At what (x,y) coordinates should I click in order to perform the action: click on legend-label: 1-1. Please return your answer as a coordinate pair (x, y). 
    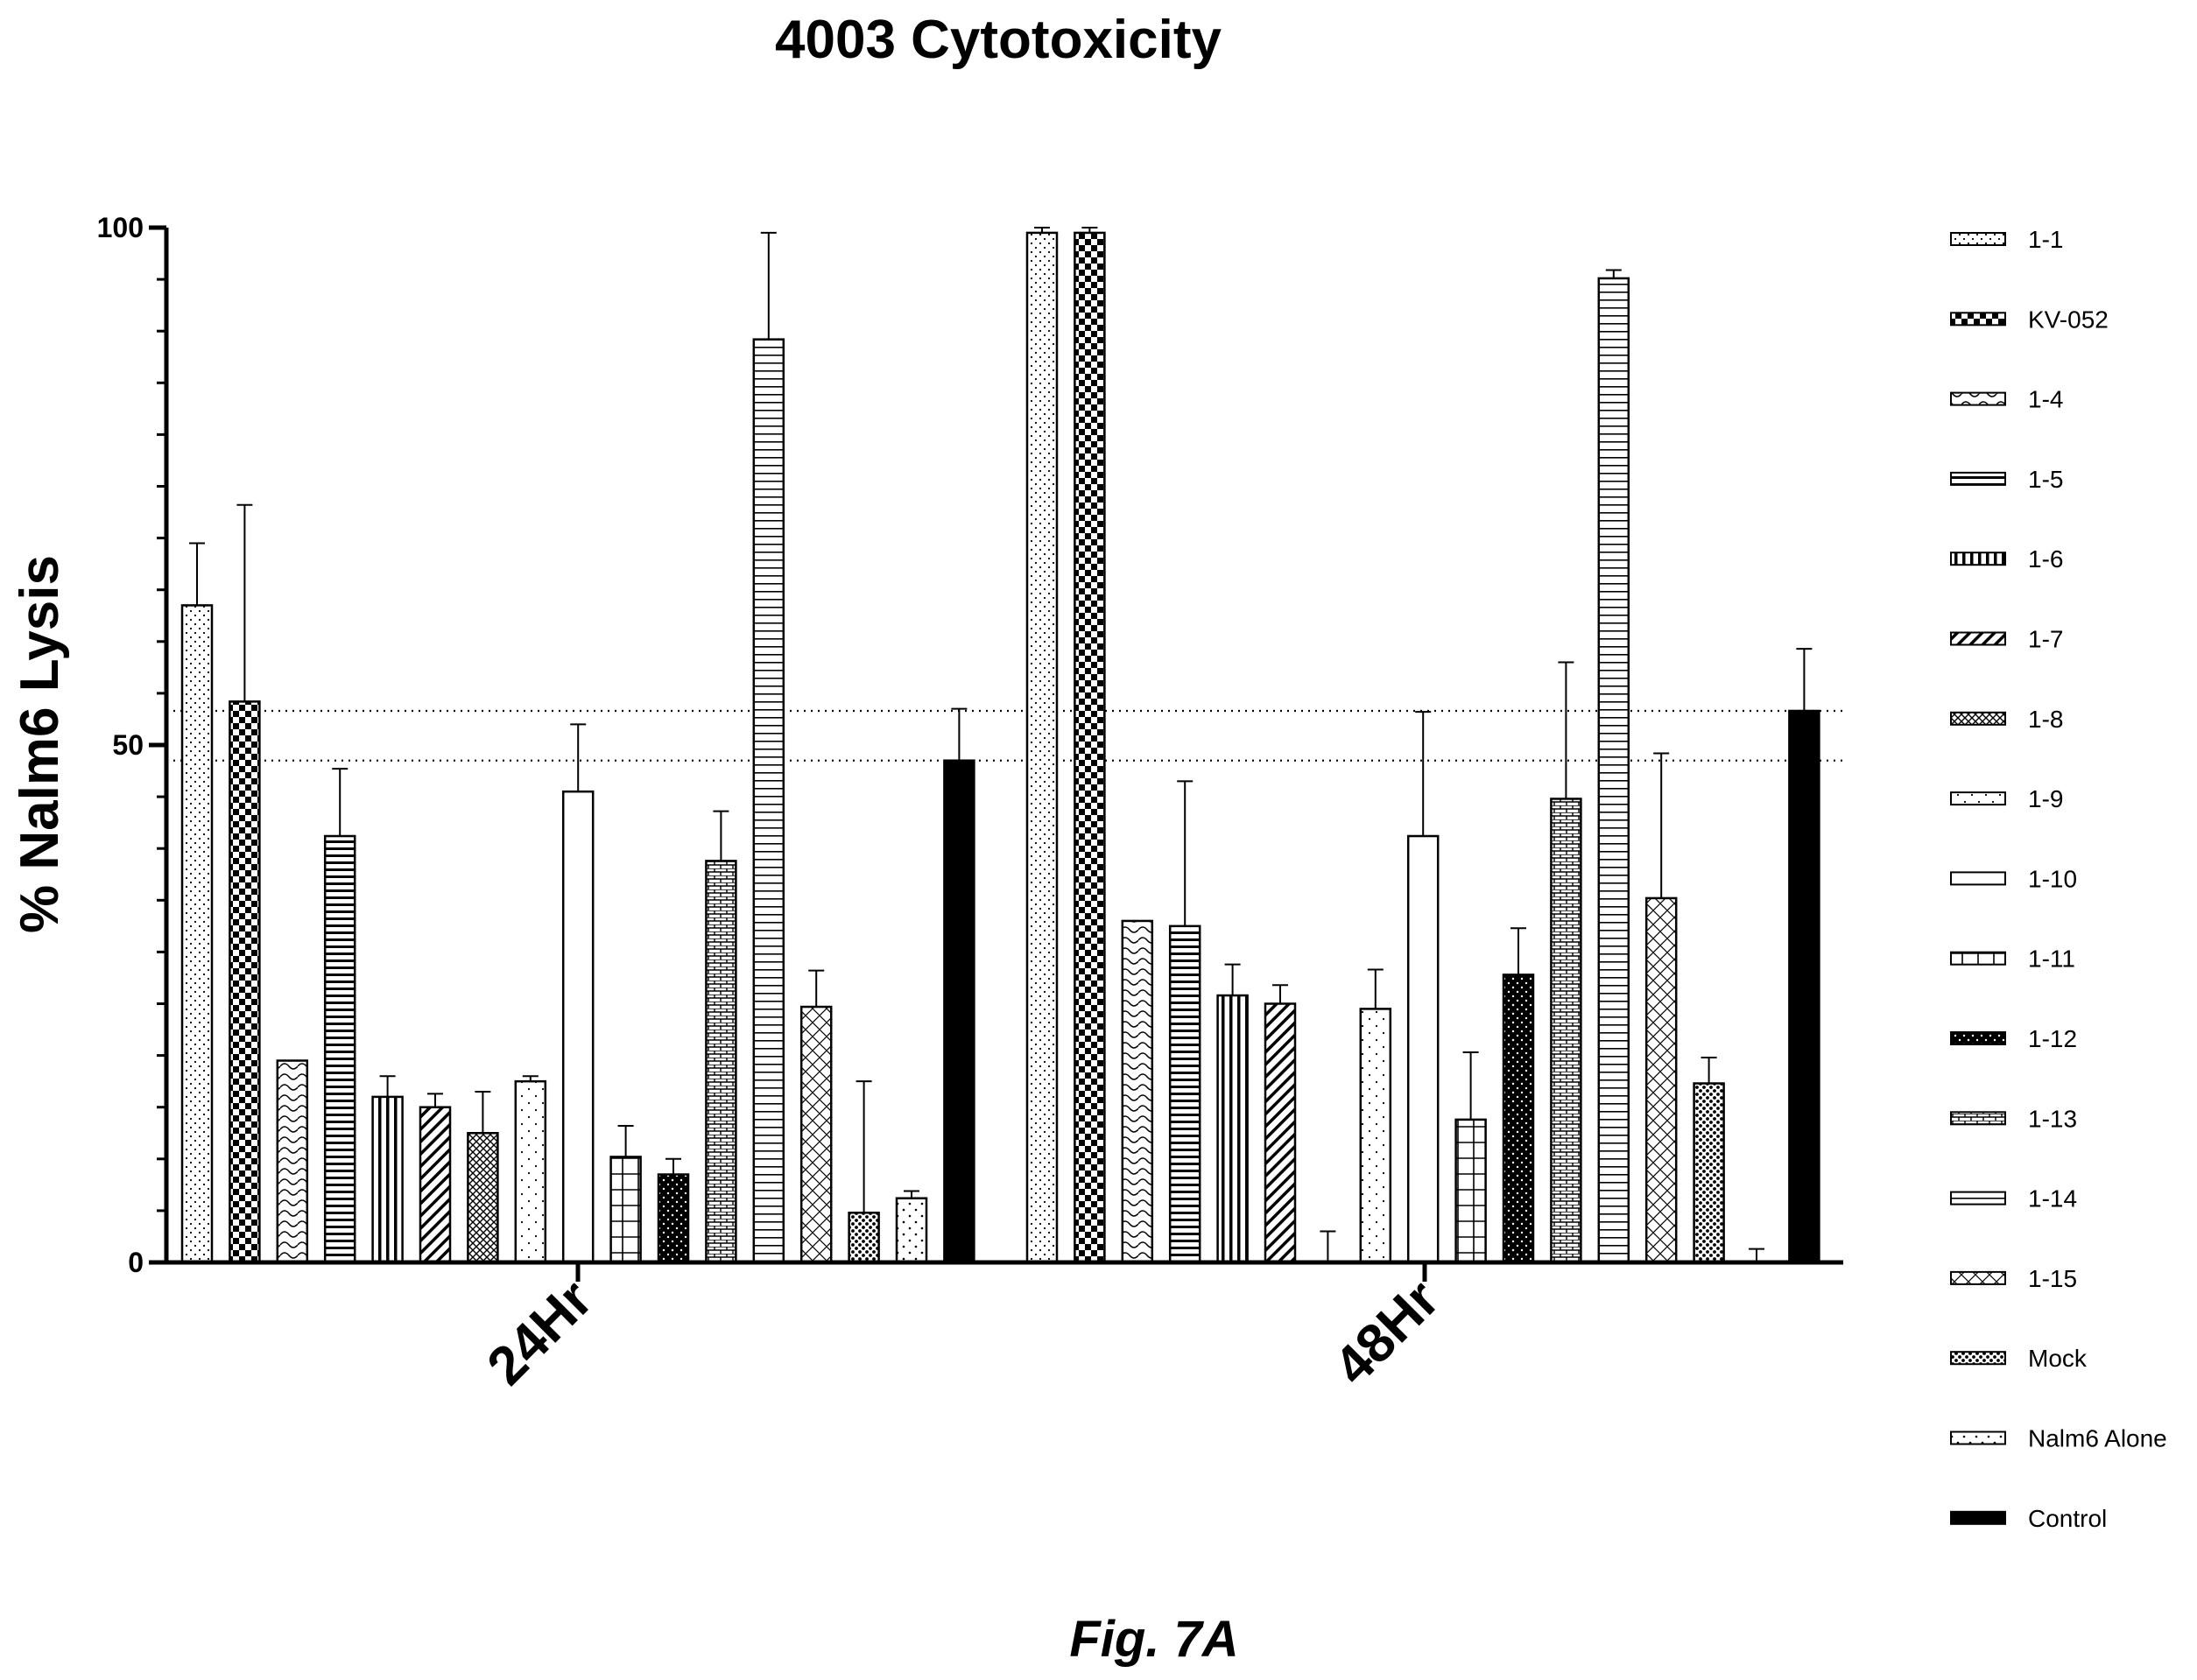
    Looking at the image, I should click on (2045, 239).